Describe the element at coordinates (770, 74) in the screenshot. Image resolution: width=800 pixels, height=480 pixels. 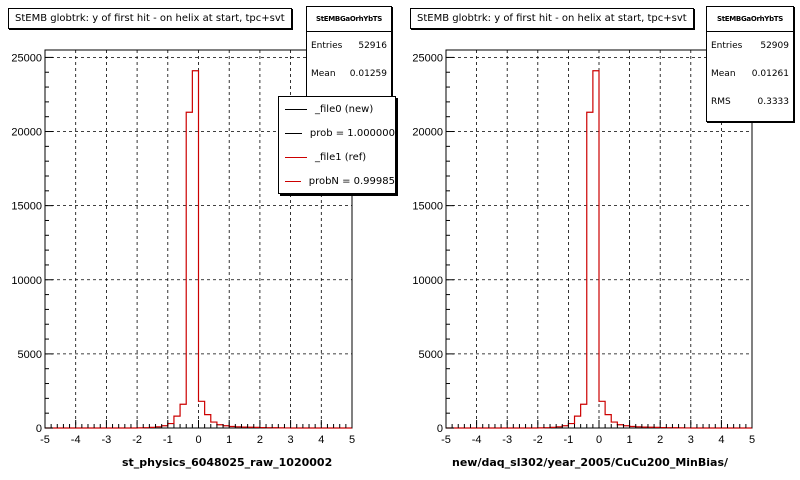
I see `right-mean-value: 0.01261` at that location.